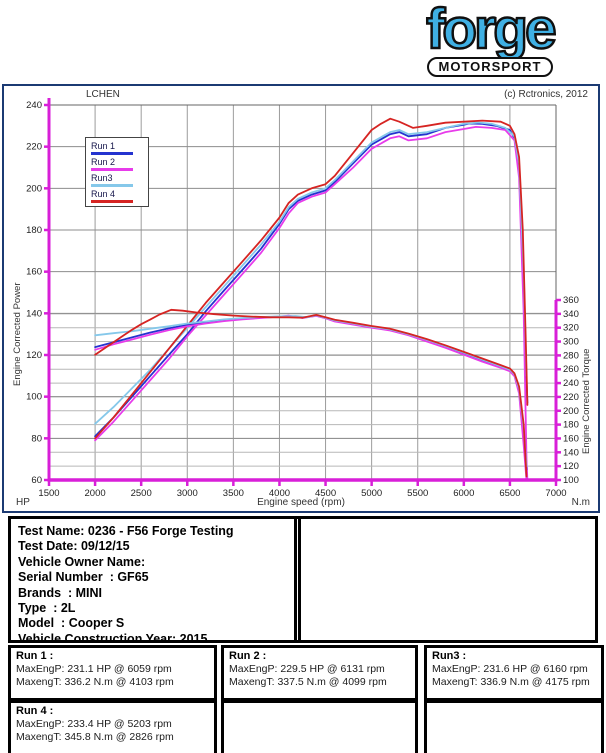 This screenshot has height=753, width=606. I want to click on right-axis-tick-label: 360, so click(571, 300).